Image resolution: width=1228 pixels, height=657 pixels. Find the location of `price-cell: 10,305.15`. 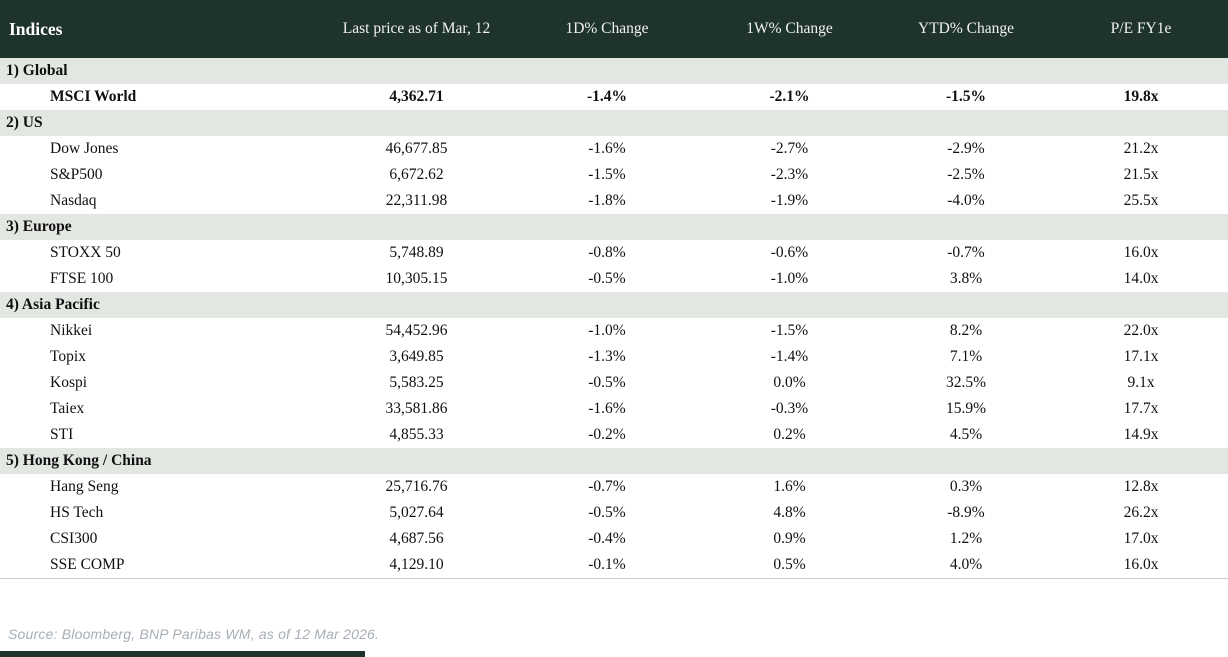

price-cell: 10,305.15 is located at coordinates (416, 278).